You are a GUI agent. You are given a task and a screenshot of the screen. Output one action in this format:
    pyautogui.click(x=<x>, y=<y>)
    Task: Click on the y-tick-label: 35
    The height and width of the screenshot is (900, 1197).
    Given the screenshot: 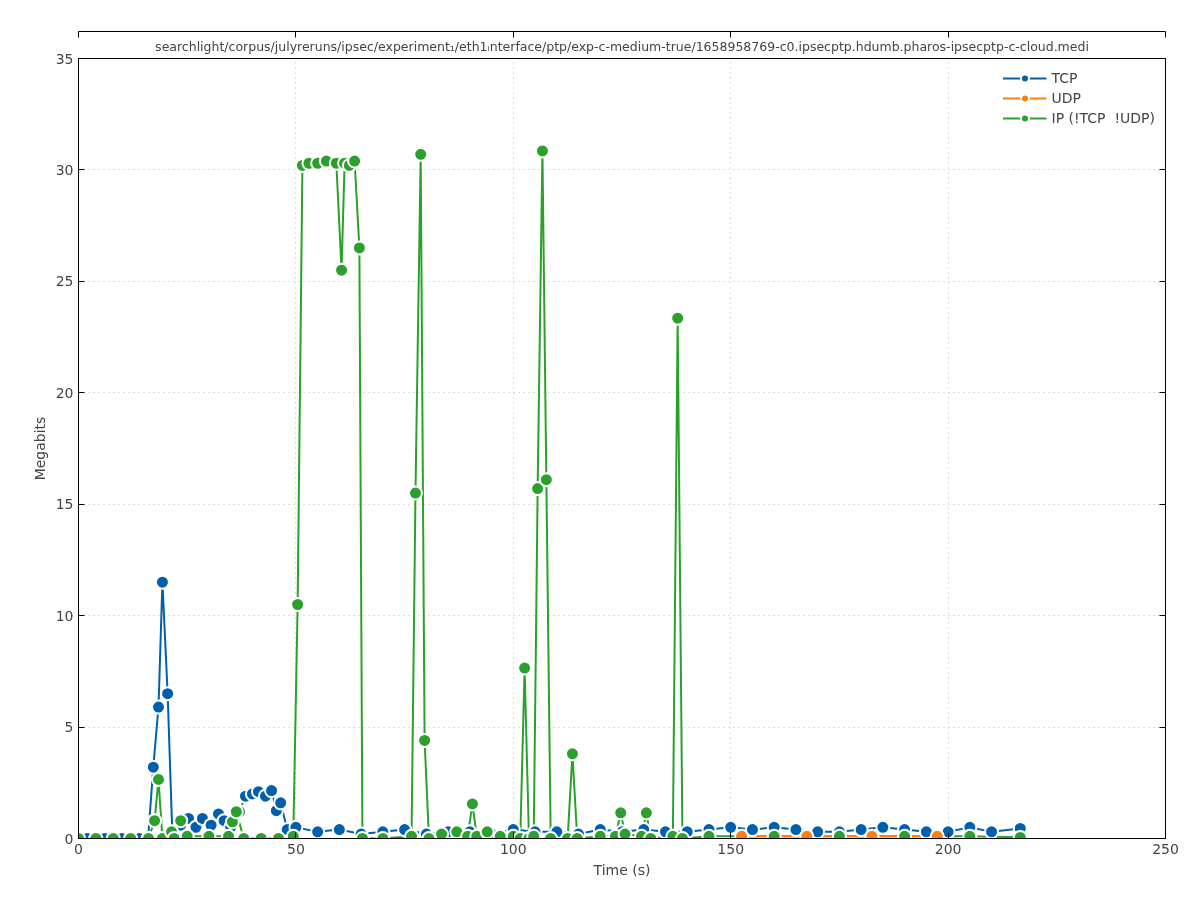 What is the action you would take?
    pyautogui.click(x=64, y=58)
    